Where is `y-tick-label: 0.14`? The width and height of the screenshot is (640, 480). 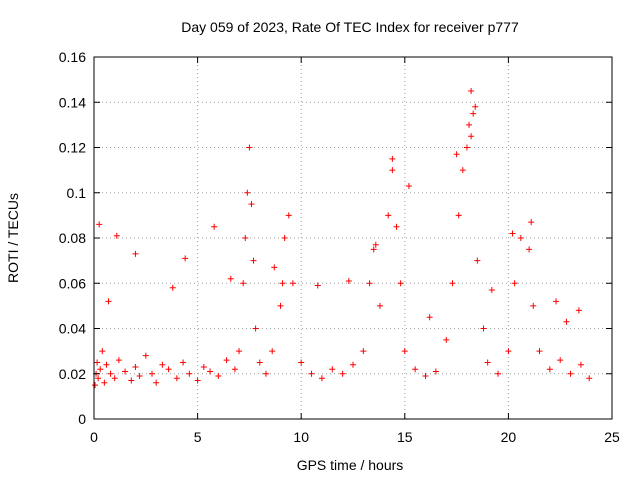 y-tick-label: 0.14 is located at coordinates (72, 102).